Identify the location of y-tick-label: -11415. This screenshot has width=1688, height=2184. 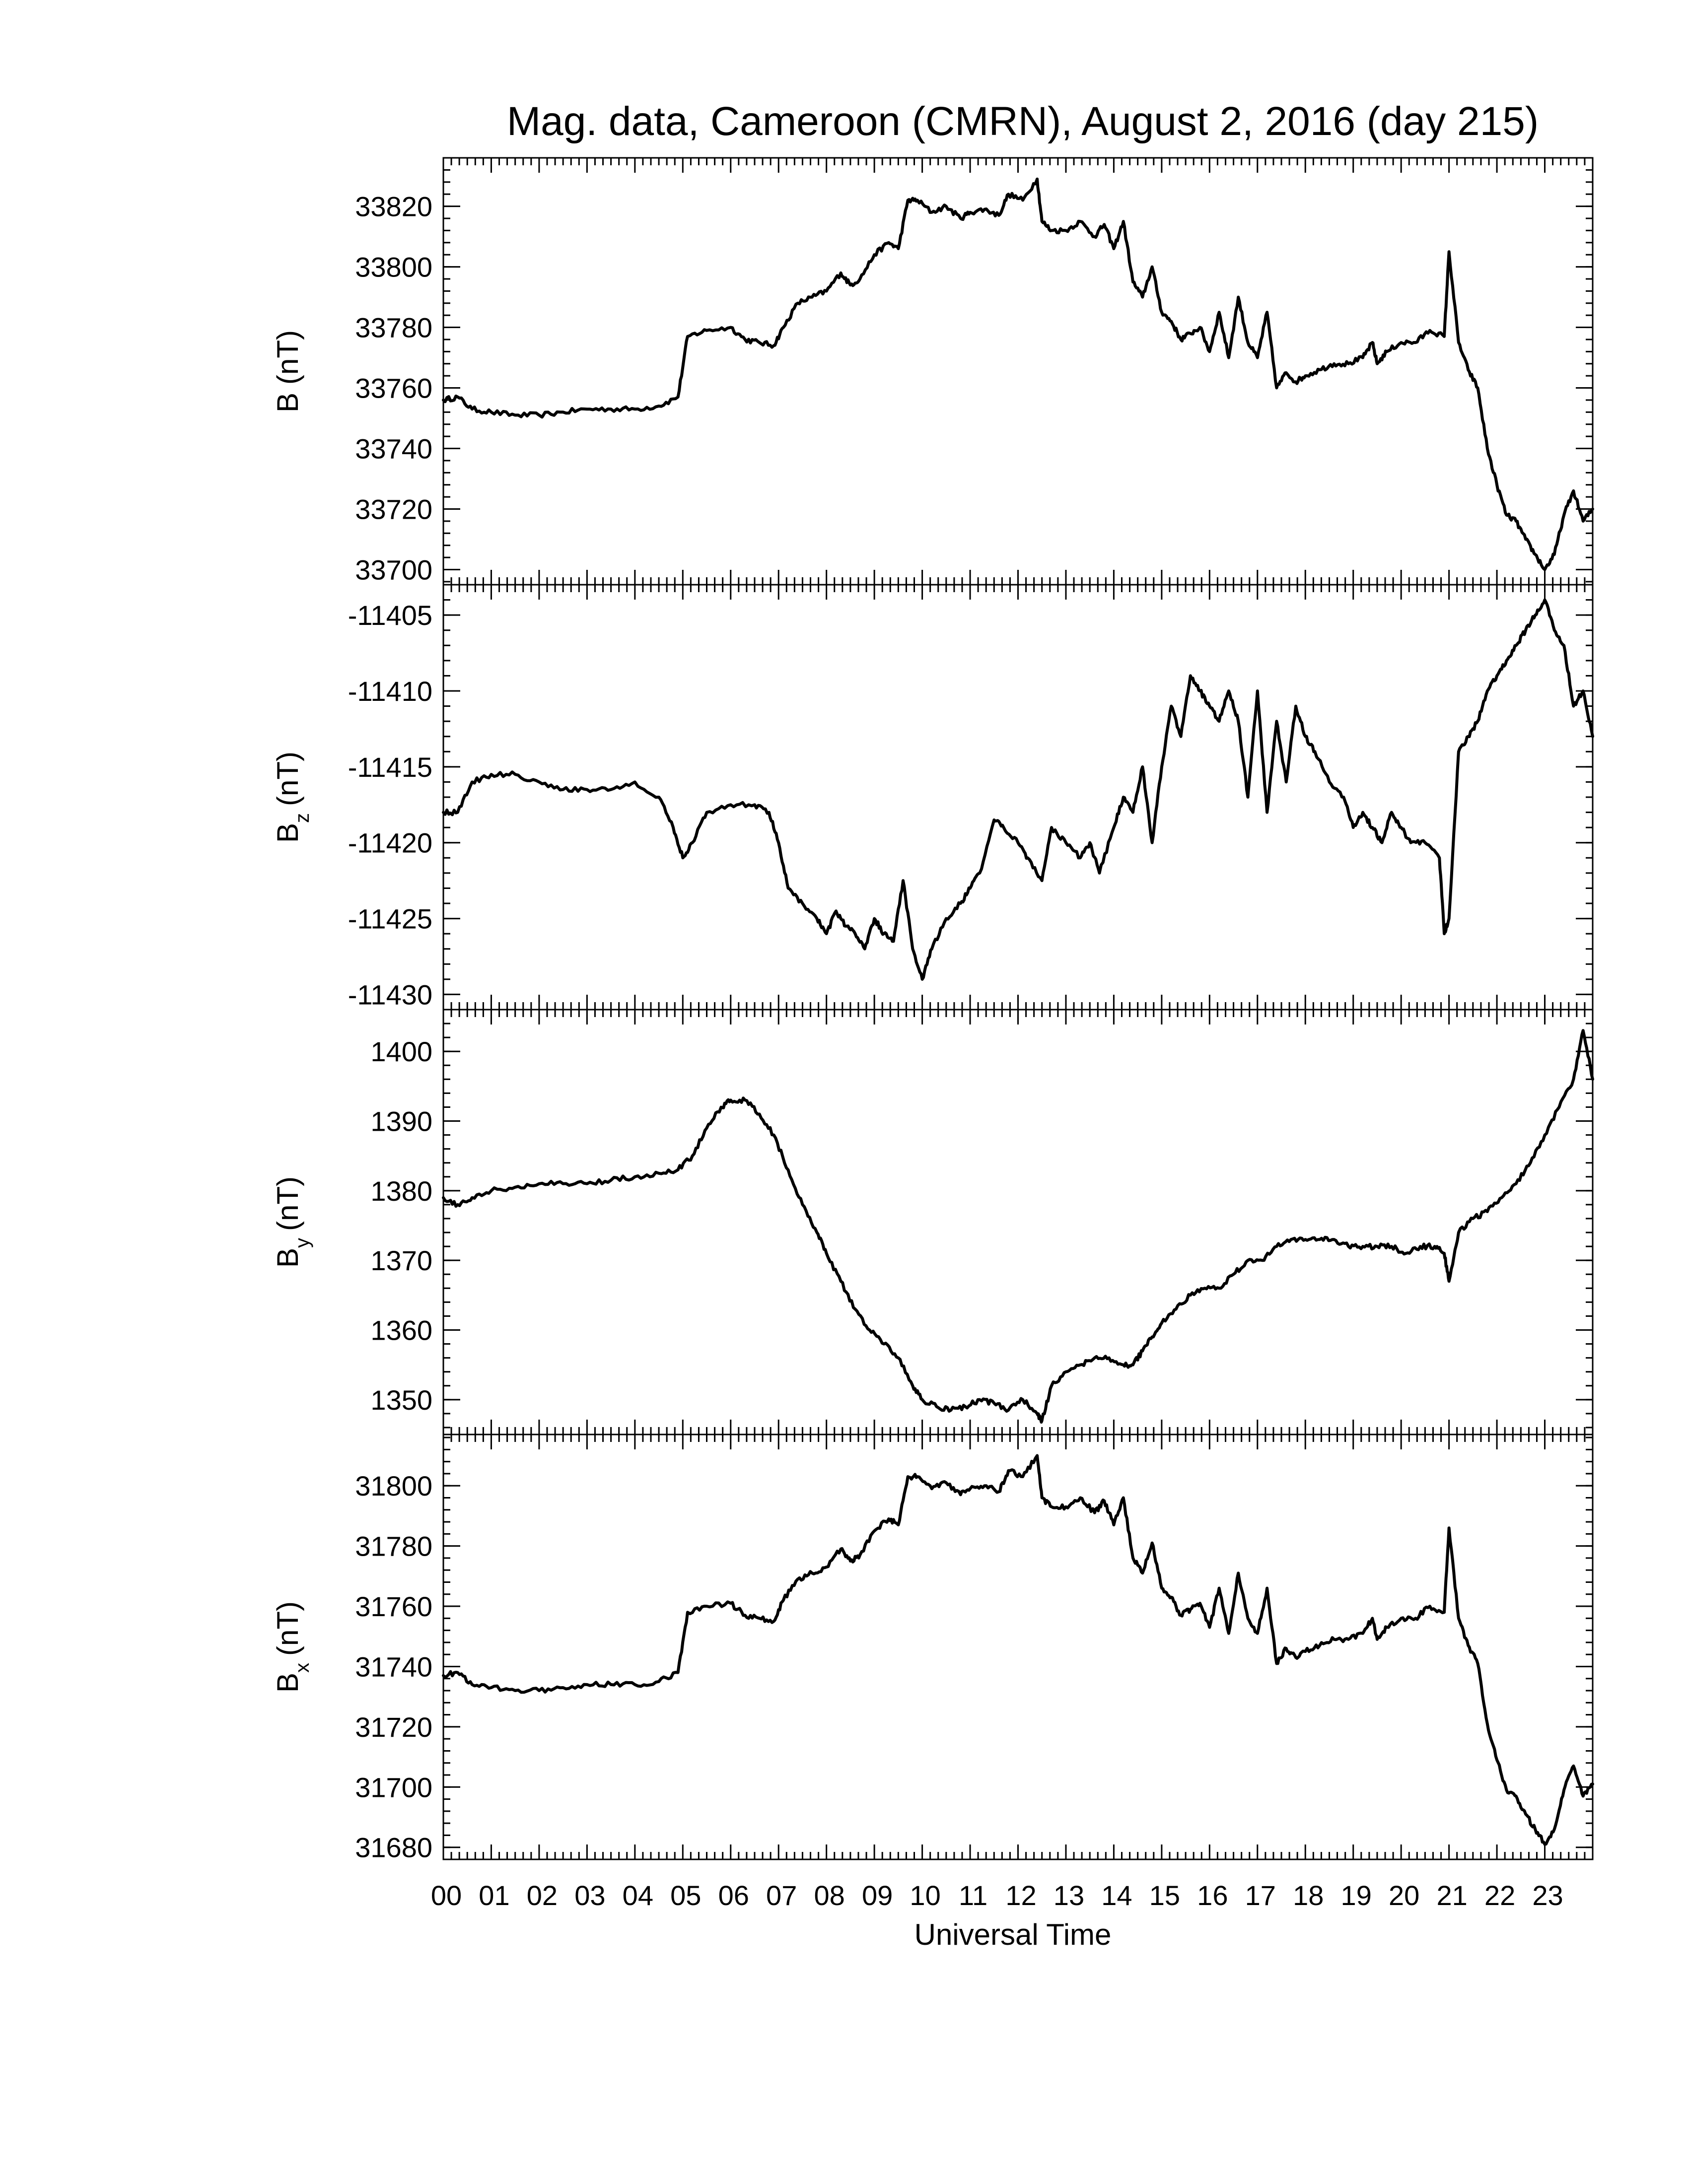
(390, 767).